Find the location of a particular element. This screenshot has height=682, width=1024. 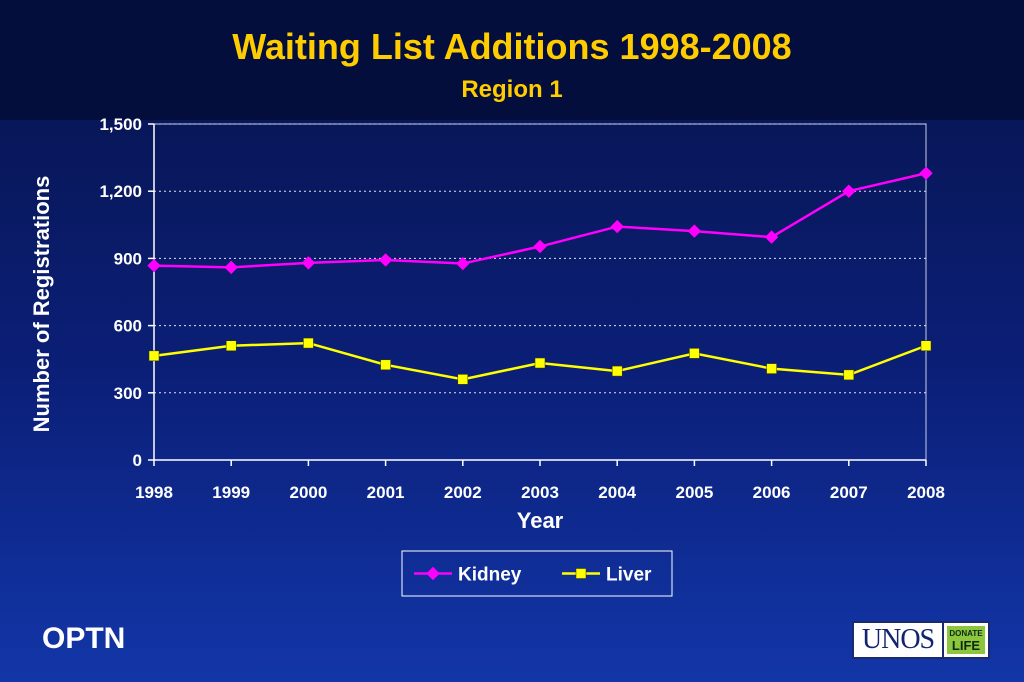

optn-label: OPTN is located at coordinates (84, 638).